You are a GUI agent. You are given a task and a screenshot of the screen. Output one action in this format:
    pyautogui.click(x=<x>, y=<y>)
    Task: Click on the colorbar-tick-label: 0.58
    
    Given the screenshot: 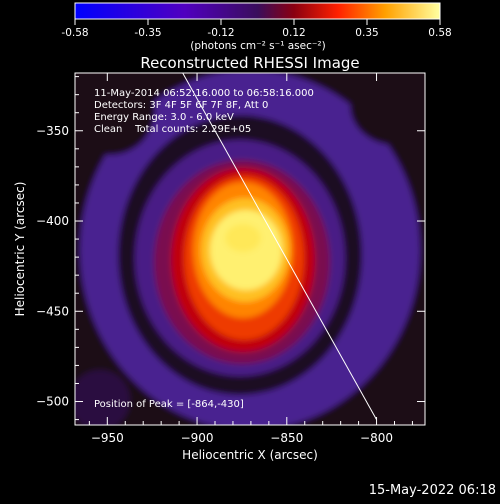 What is the action you would take?
    pyautogui.click(x=439, y=33)
    